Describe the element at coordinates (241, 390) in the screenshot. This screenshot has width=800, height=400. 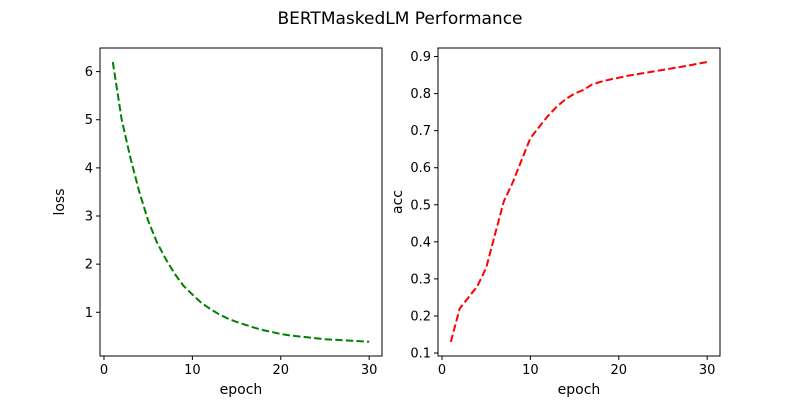
I see `x-axis-label-loss: epoch` at that location.